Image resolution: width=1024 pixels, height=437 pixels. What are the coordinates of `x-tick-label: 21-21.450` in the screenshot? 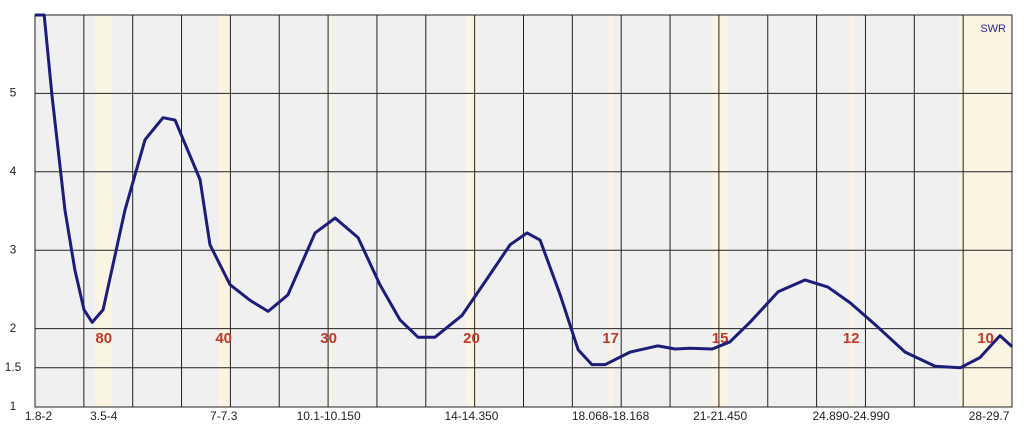 It's located at (720, 416).